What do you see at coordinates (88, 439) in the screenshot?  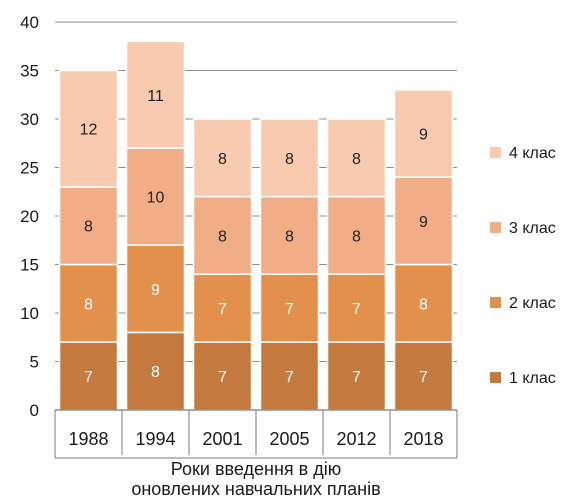 I see `x-tick-label: 1988` at bounding box center [88, 439].